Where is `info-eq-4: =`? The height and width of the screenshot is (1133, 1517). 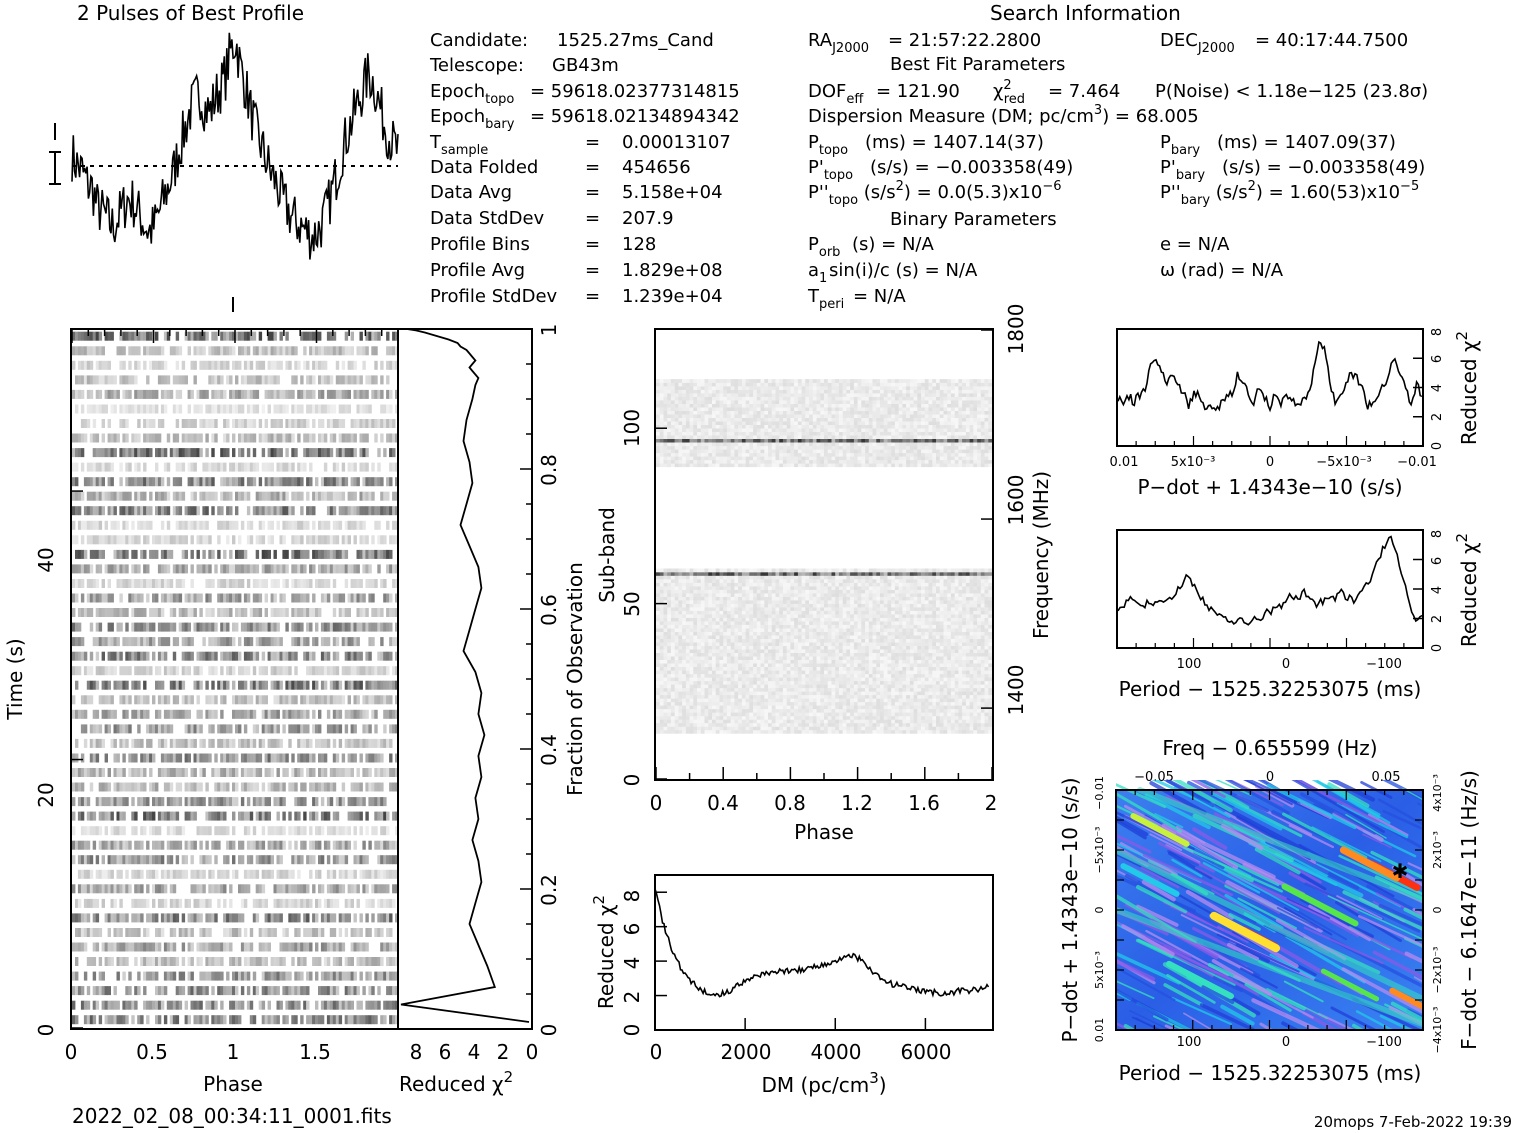
info-eq-4: = is located at coordinates (592, 142).